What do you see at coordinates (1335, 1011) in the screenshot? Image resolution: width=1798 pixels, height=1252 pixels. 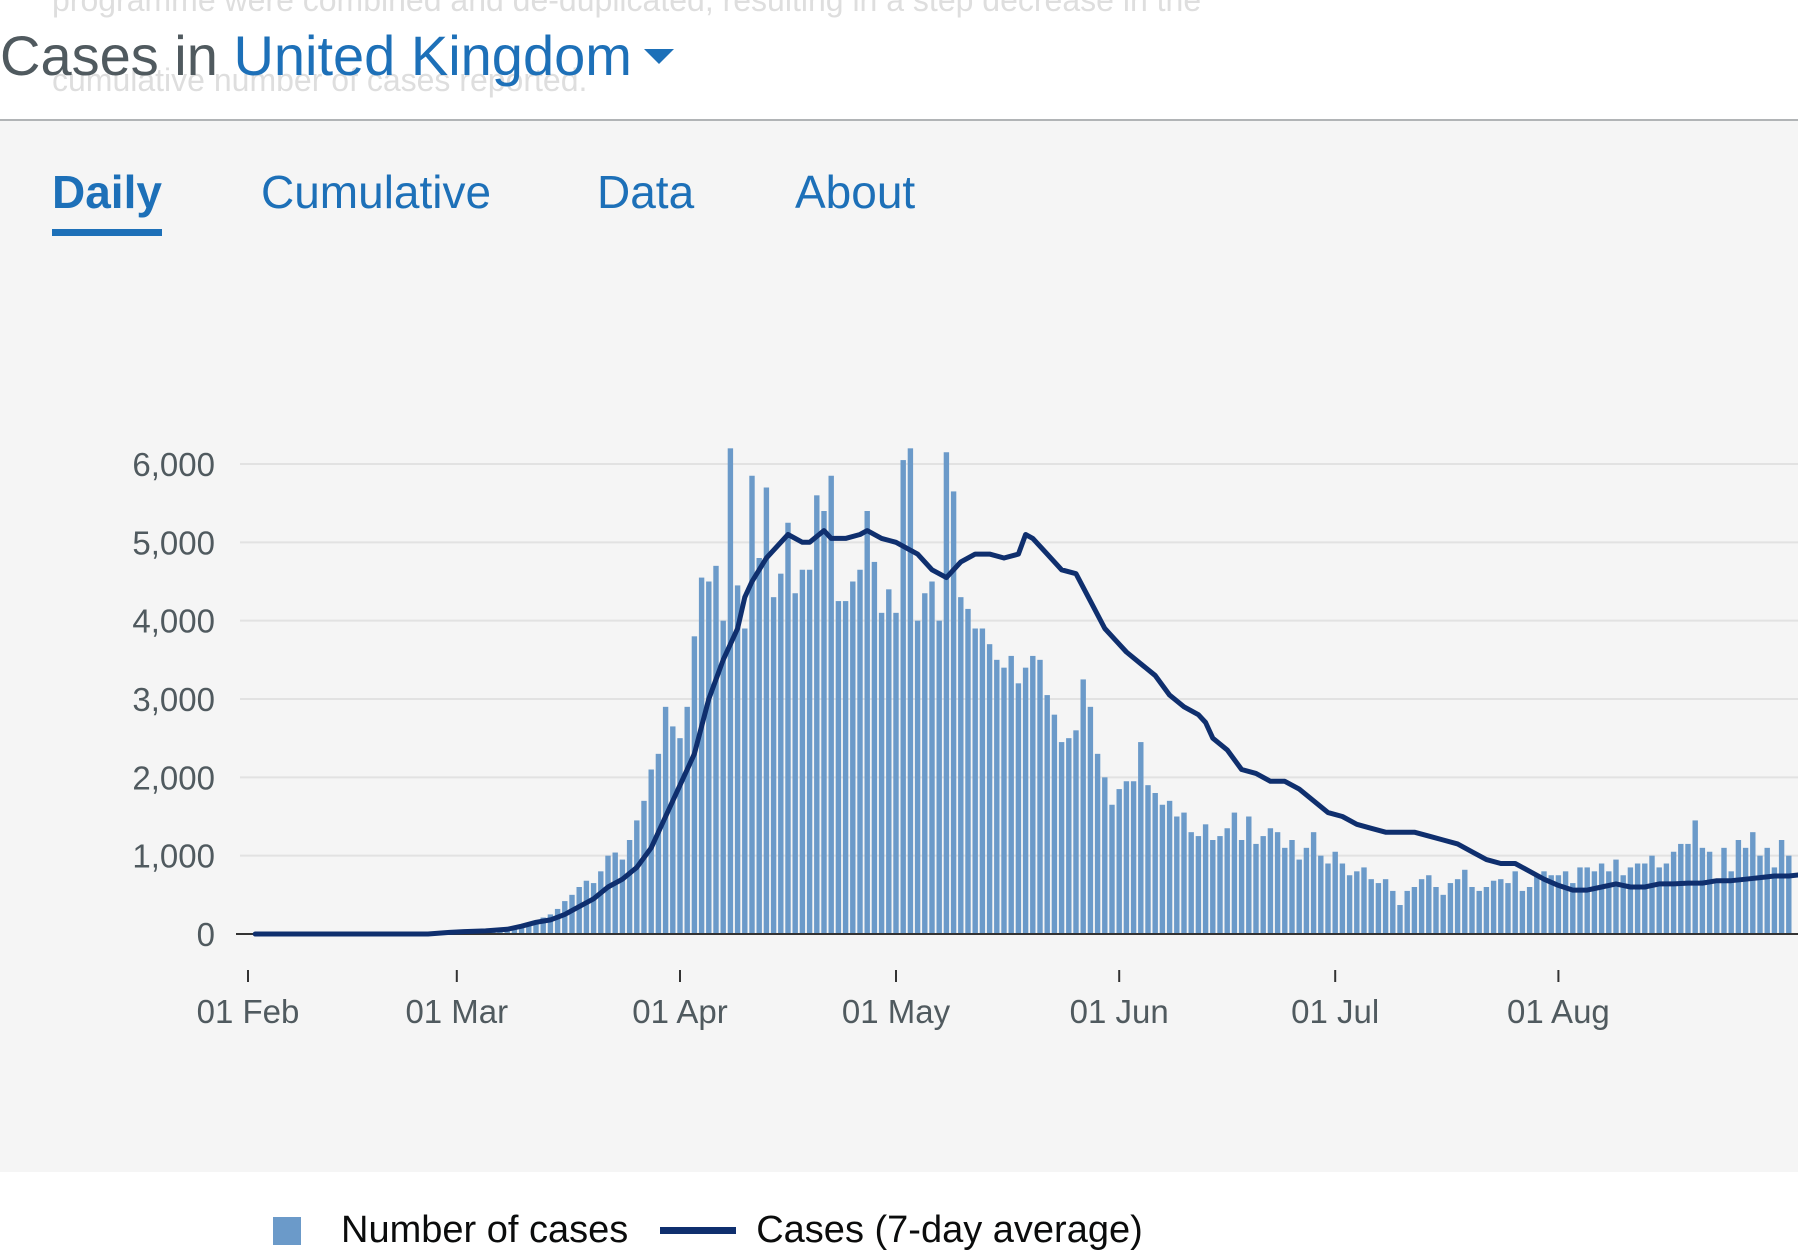 I see `x-tick-label: 01 Jul` at bounding box center [1335, 1011].